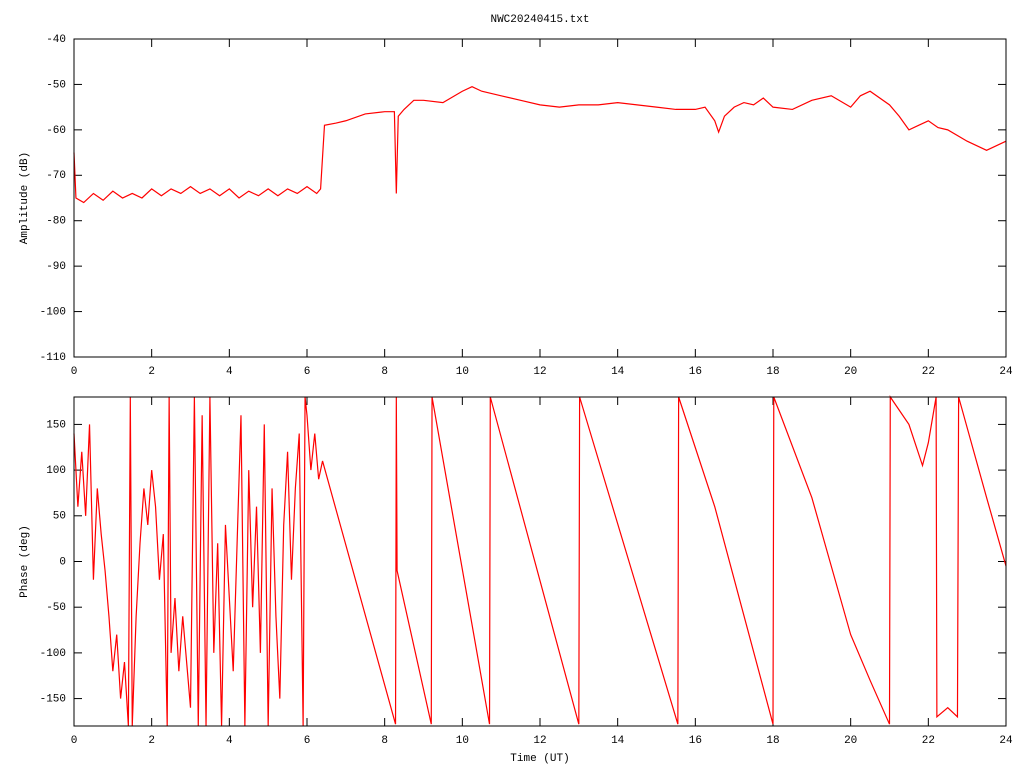  I want to click on x-axis-label: Time (UT), so click(539, 759).